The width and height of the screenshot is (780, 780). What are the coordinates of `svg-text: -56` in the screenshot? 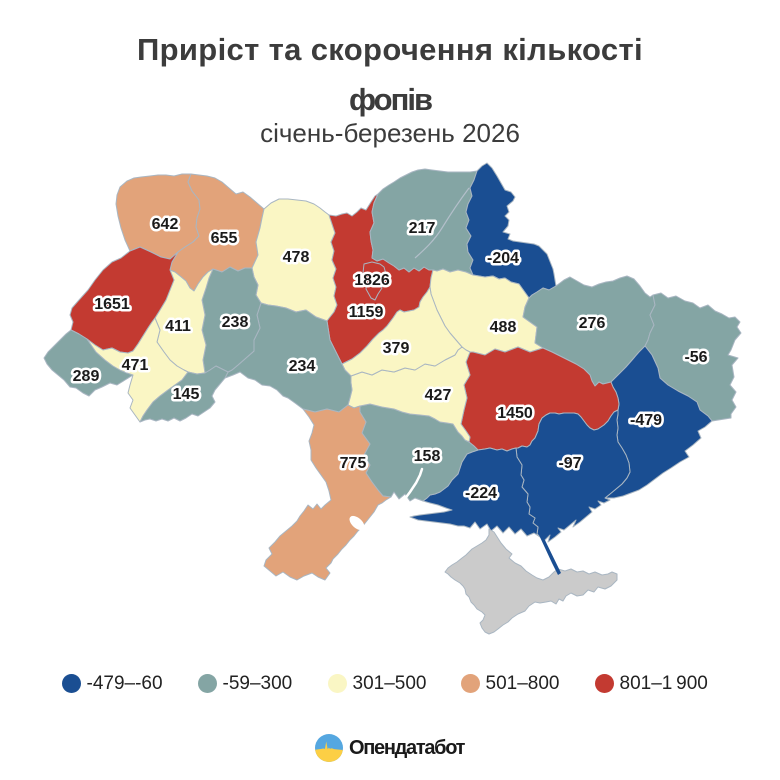 It's located at (695, 357).